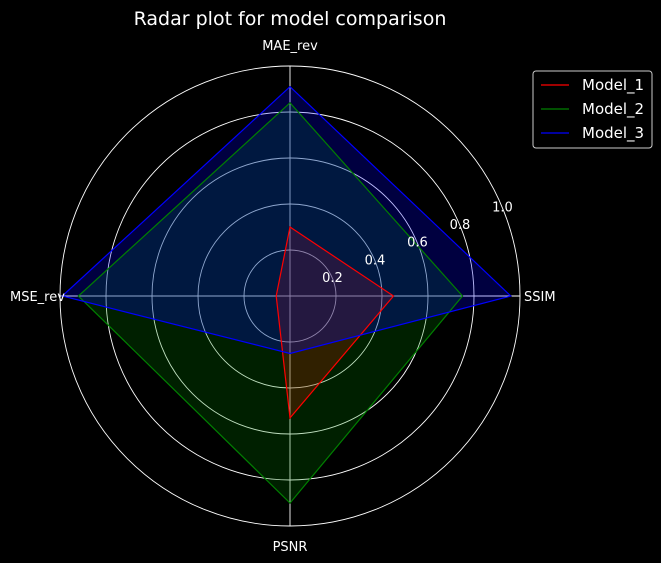 This screenshot has width=661, height=563. What do you see at coordinates (332, 278) in the screenshot?
I see `r-tick-label-1: 0.2` at bounding box center [332, 278].